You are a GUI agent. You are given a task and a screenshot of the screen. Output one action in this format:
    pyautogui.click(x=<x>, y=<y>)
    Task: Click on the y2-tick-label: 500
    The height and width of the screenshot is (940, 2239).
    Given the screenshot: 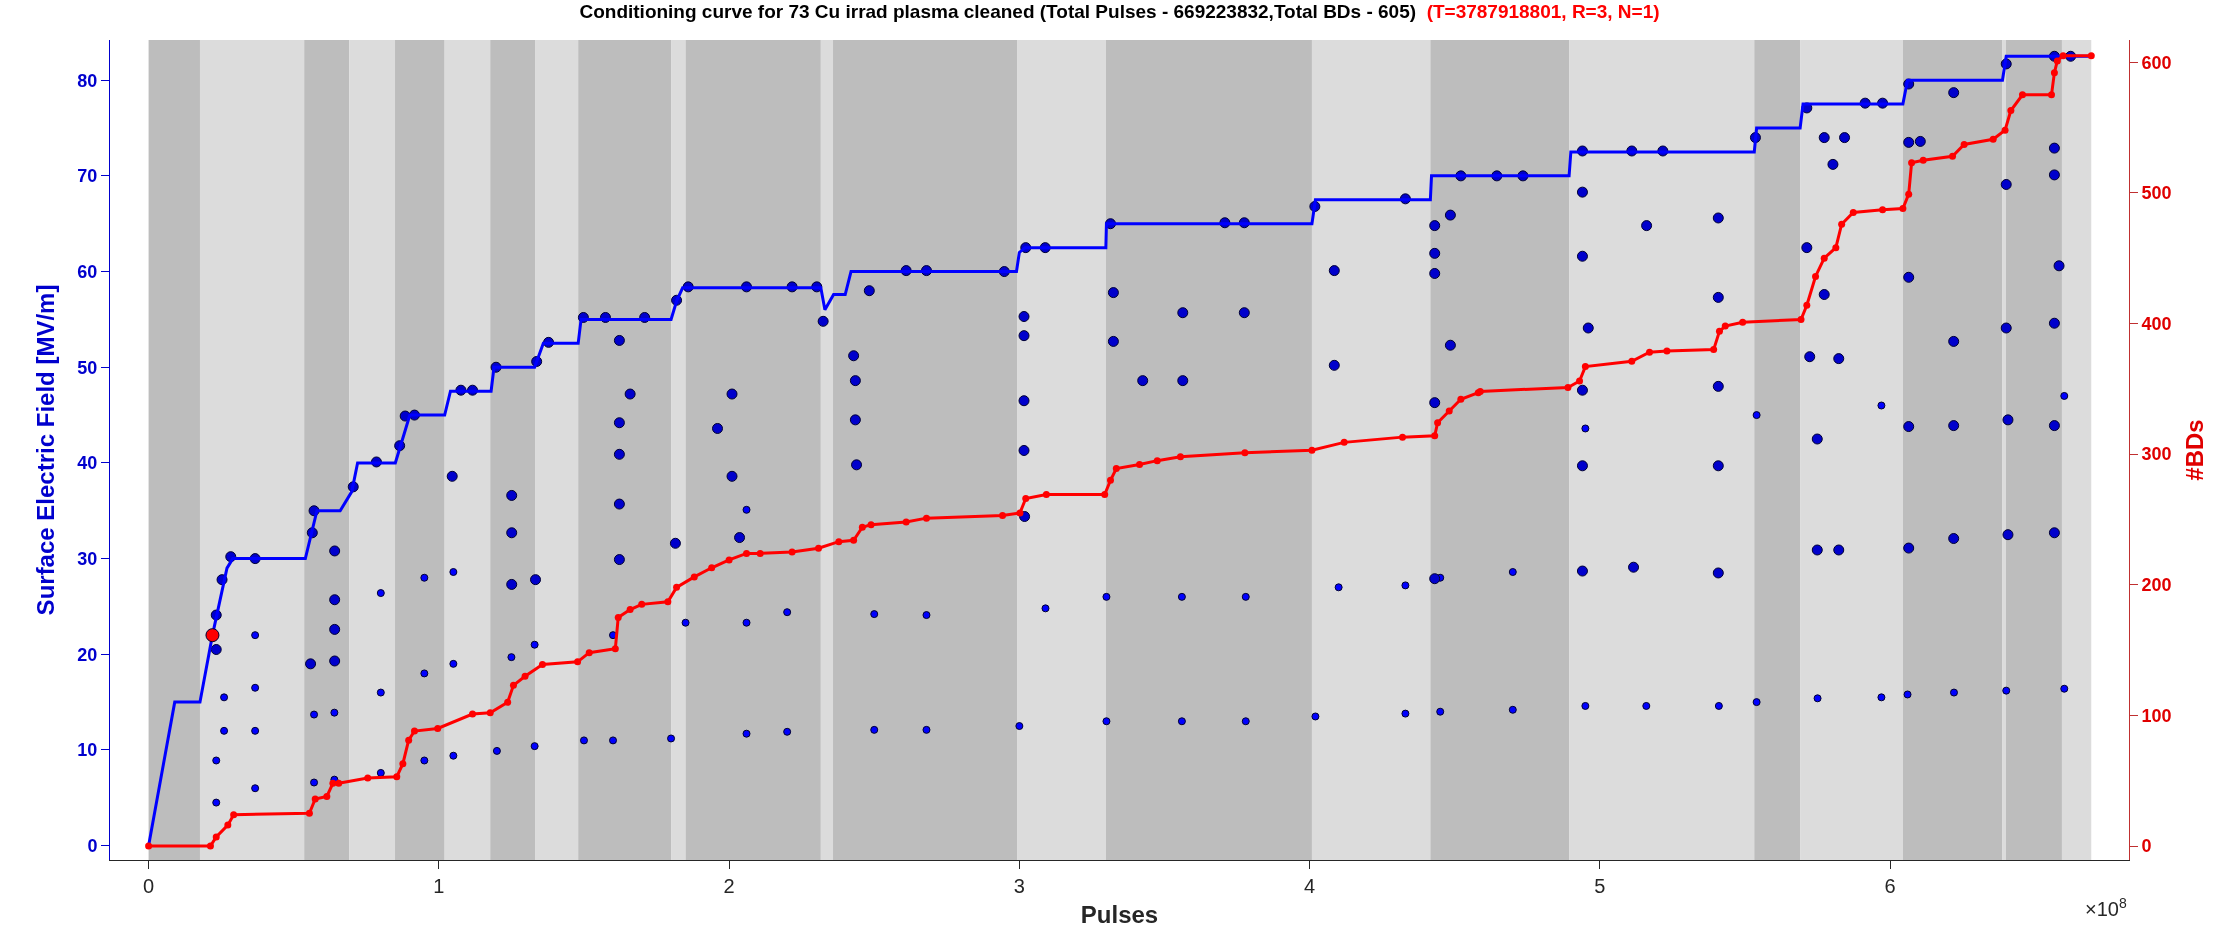 What is the action you would take?
    pyautogui.click(x=2156, y=193)
    